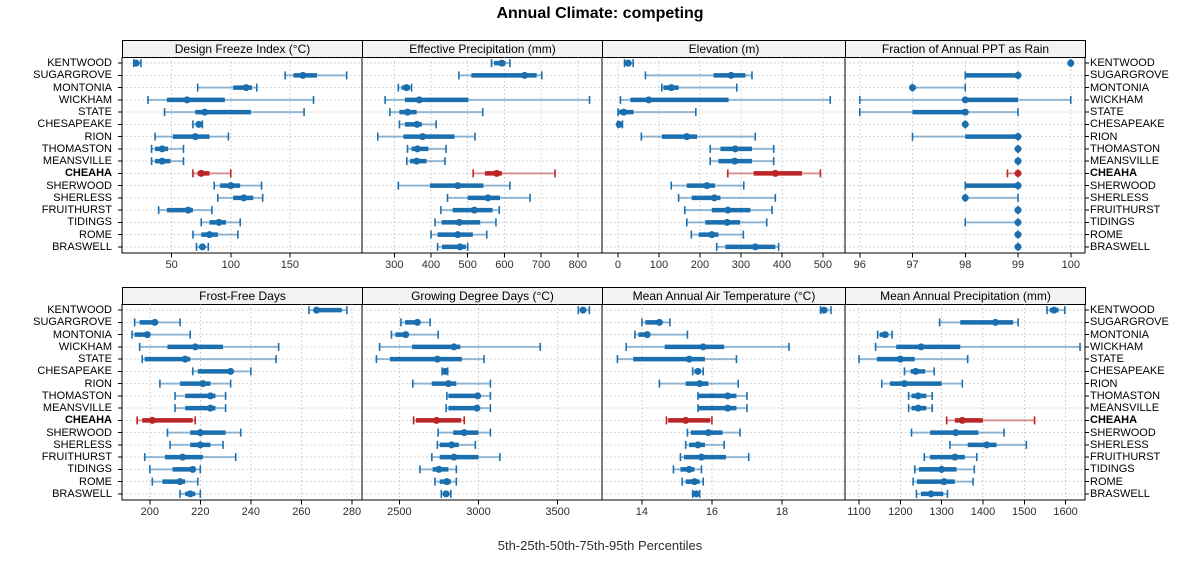 The width and height of the screenshot is (1200, 575). Describe the element at coordinates (983, 512) in the screenshot. I see `axis-tick-label: 1400` at that location.